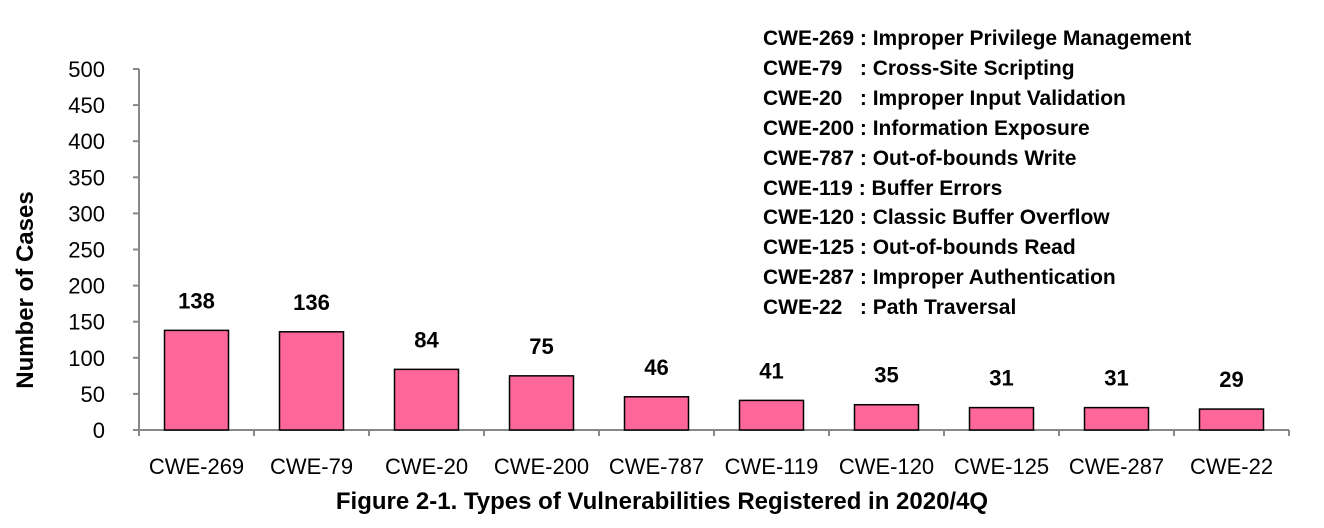 Image resolution: width=1324 pixels, height=528 pixels. I want to click on data-label: 41, so click(771, 370).